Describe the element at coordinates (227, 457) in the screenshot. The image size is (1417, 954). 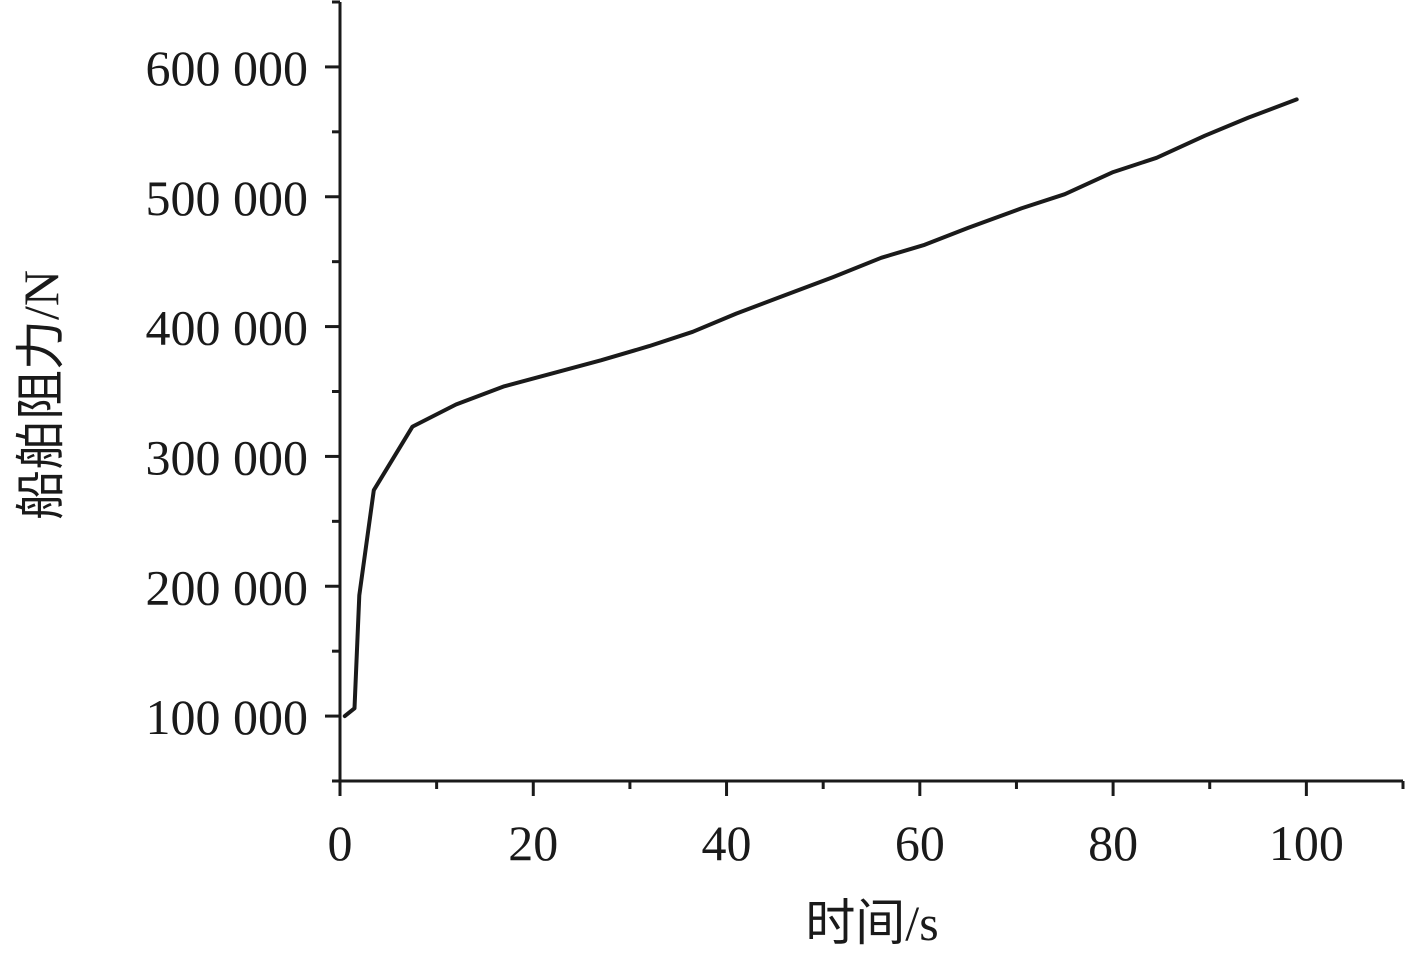
I see `y-tick-label: 300 000` at that location.